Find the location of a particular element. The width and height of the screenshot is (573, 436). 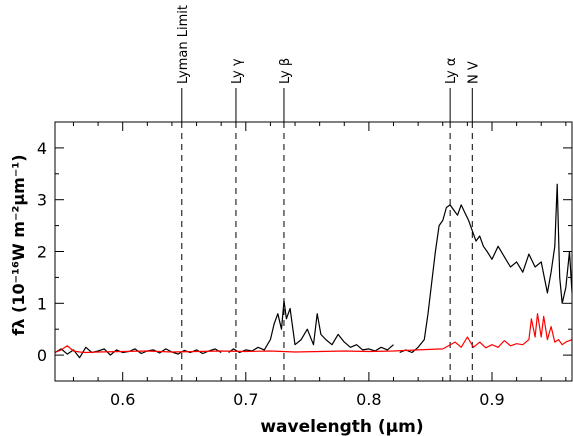

y-tick-label: 4 is located at coordinates (42, 148).